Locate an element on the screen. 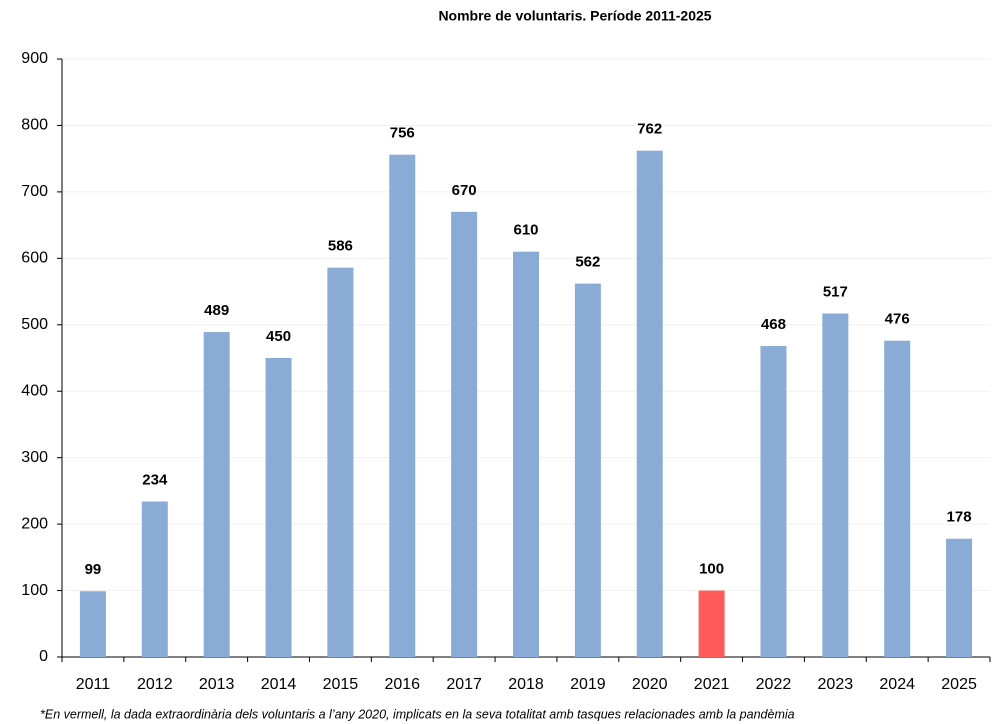  value-label: 670 is located at coordinates (464, 190).